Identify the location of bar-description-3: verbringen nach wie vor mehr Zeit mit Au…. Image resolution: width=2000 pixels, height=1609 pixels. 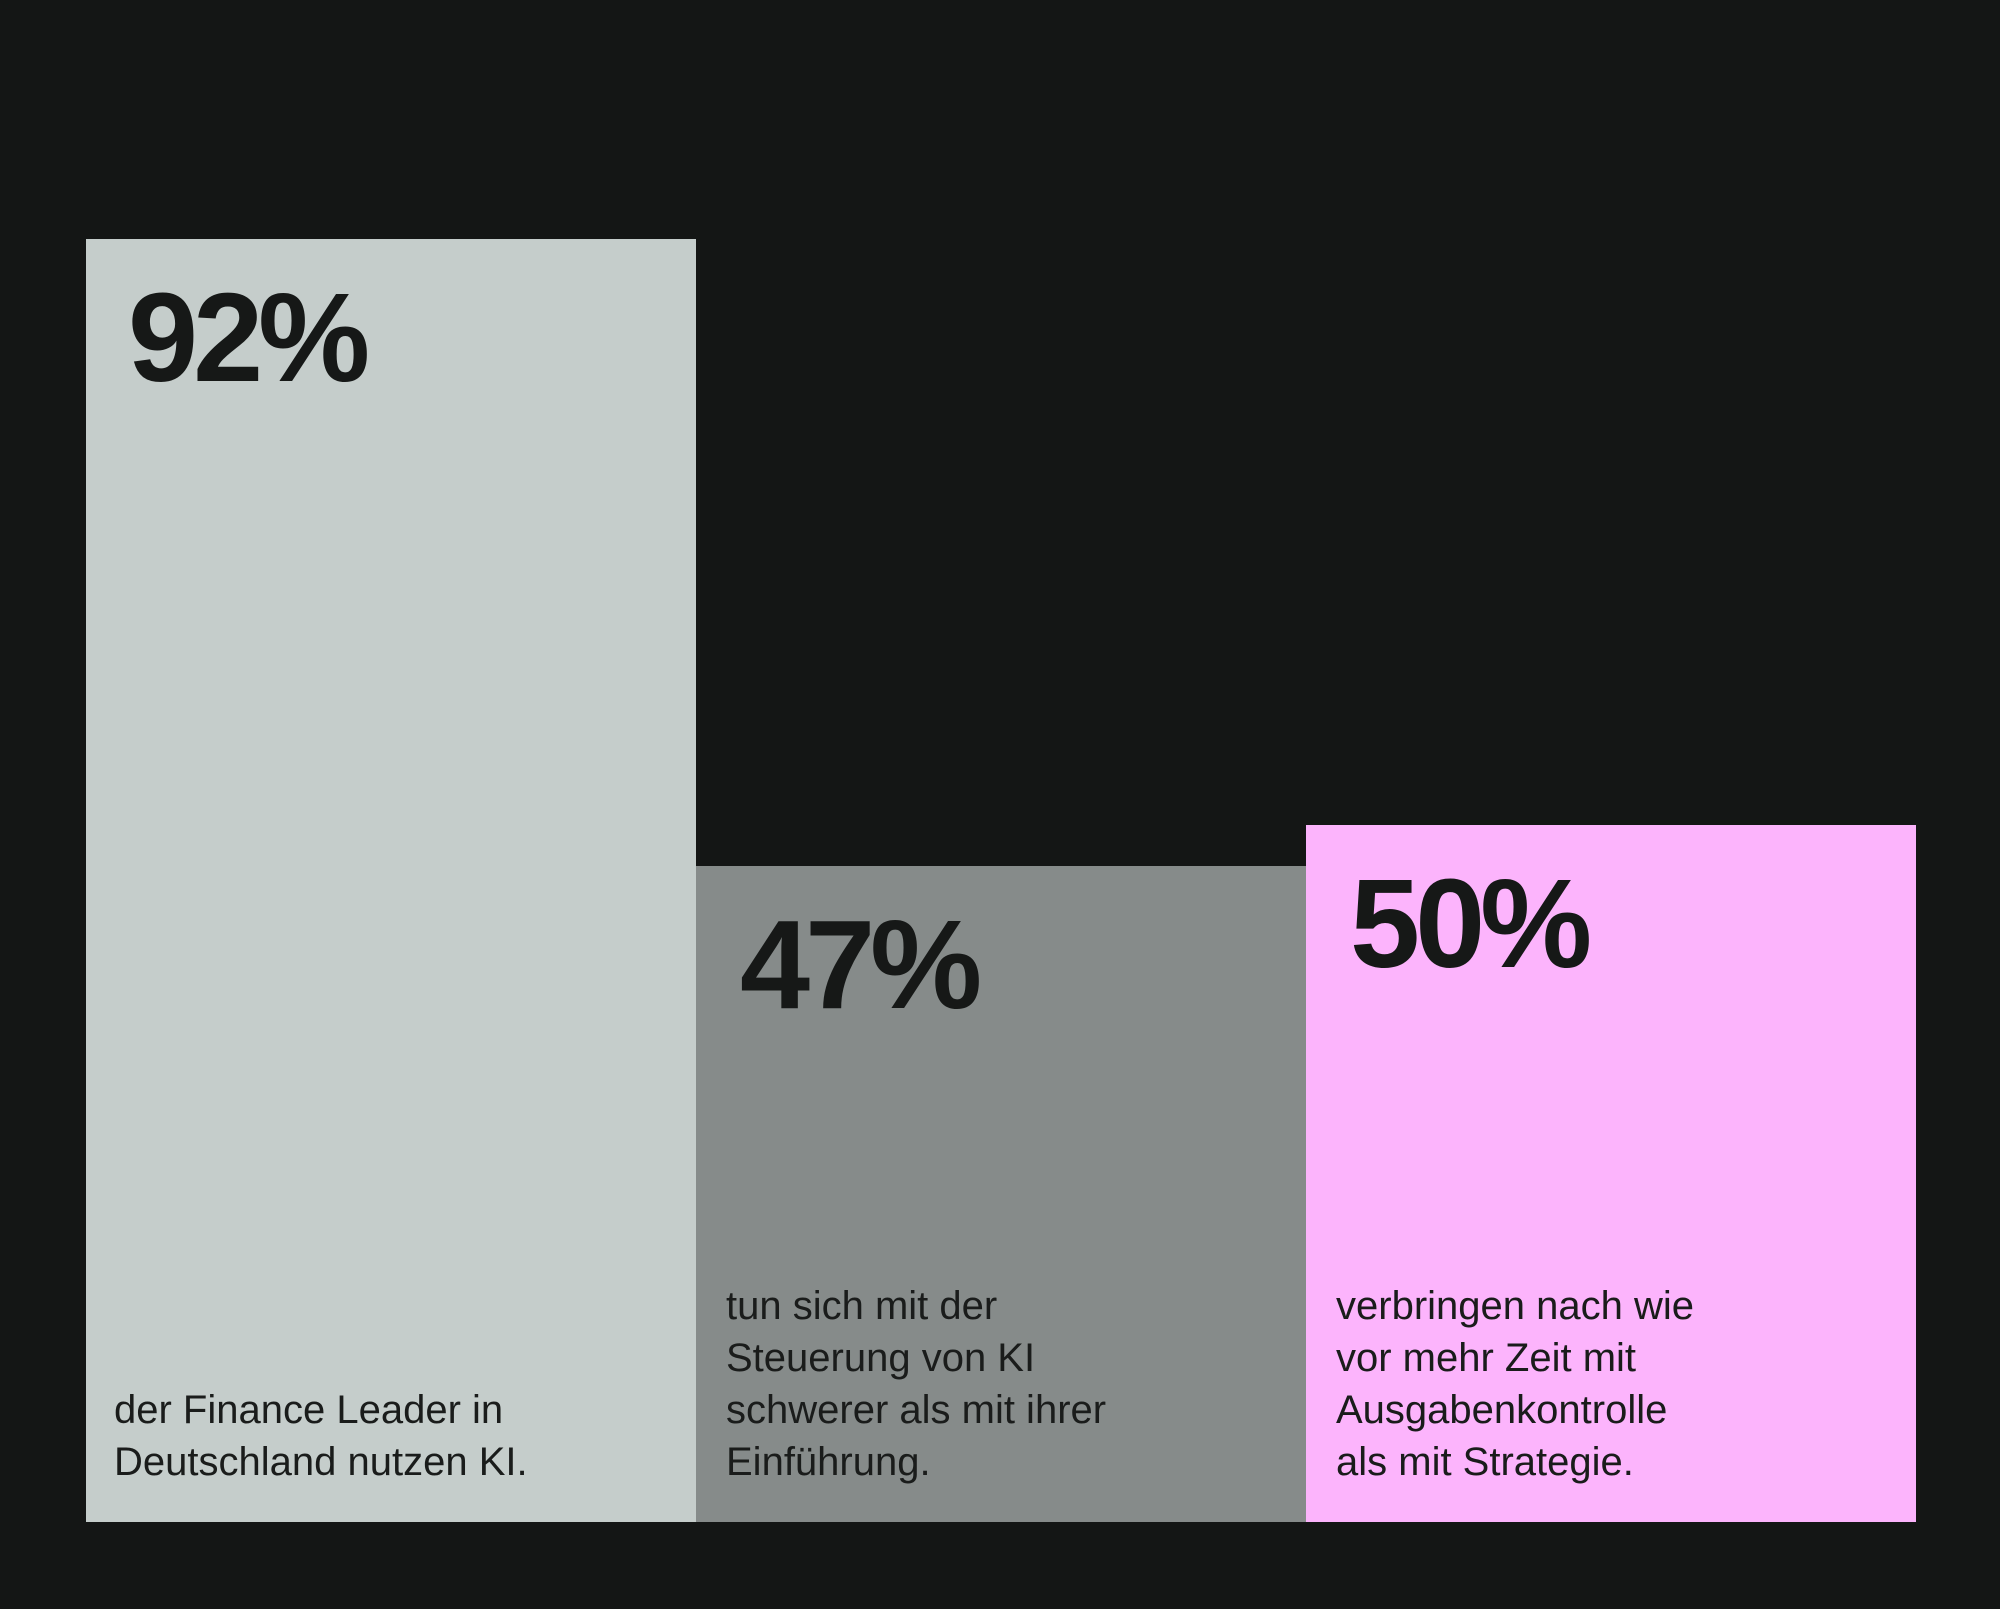
(1515, 1384).